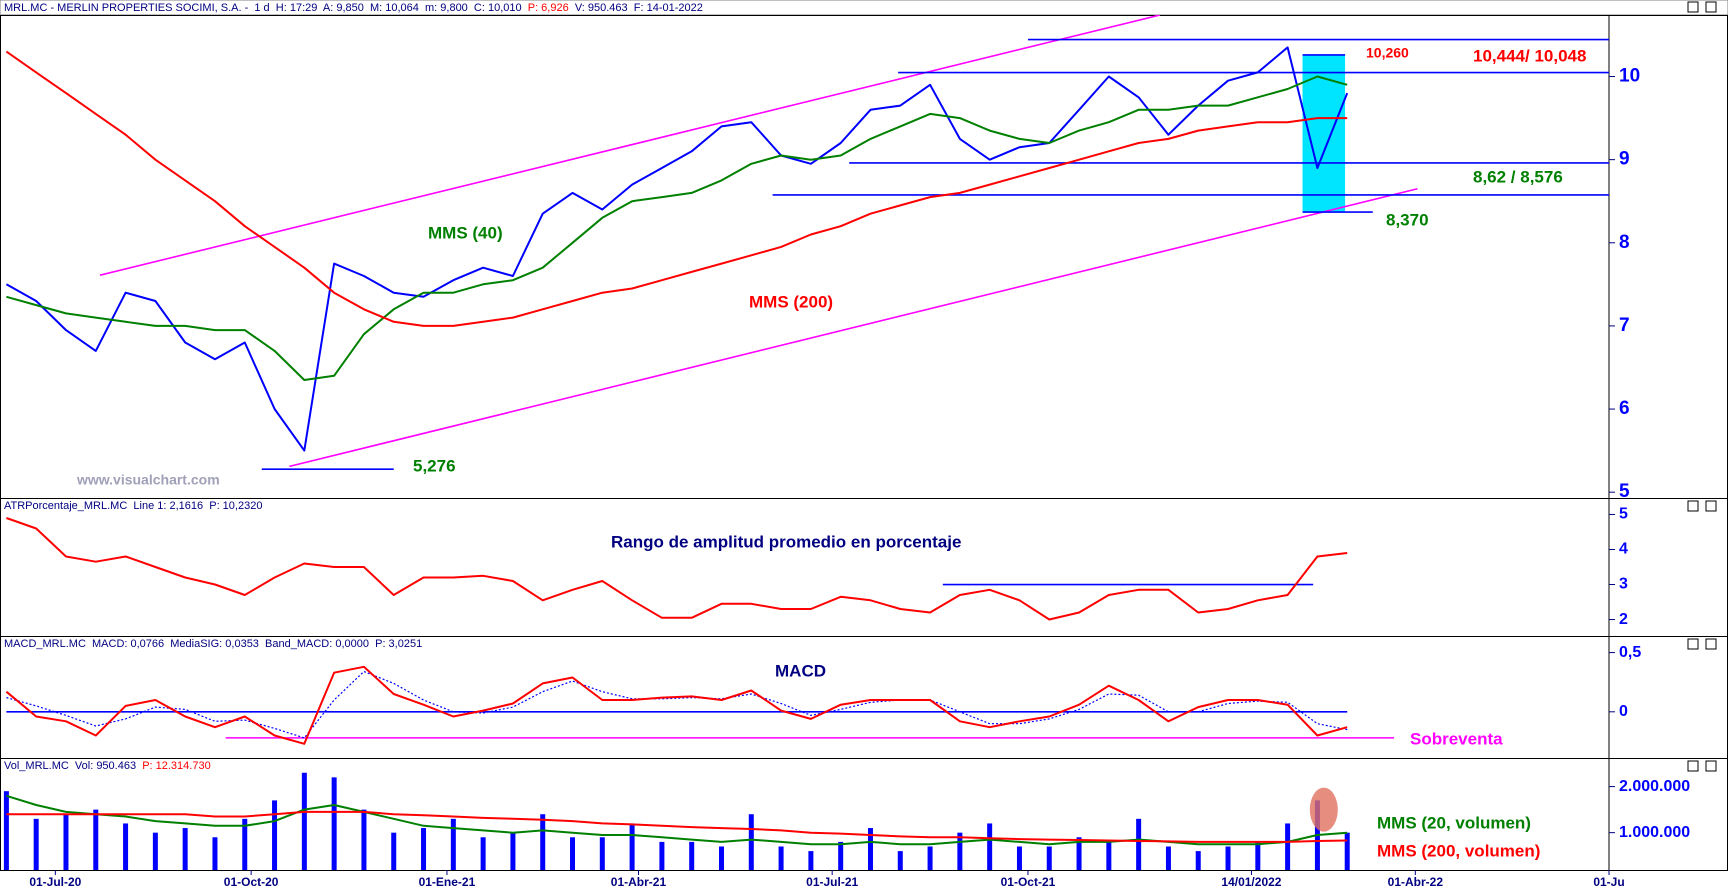 Image resolution: width=1728 pixels, height=892 pixels. I want to click on y-tick-label: 8, so click(1624, 242).